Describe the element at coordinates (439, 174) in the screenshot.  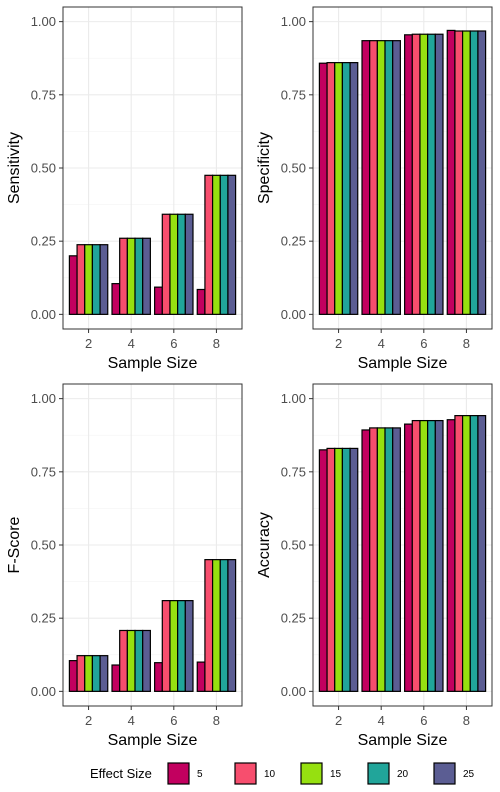
I see `bar-specificity-n6-es25` at that location.